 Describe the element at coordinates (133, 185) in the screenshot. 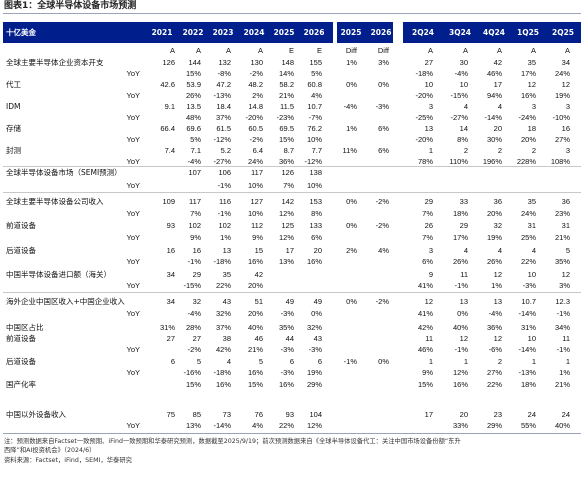

I see `row-yoy-label: YoY` at that location.